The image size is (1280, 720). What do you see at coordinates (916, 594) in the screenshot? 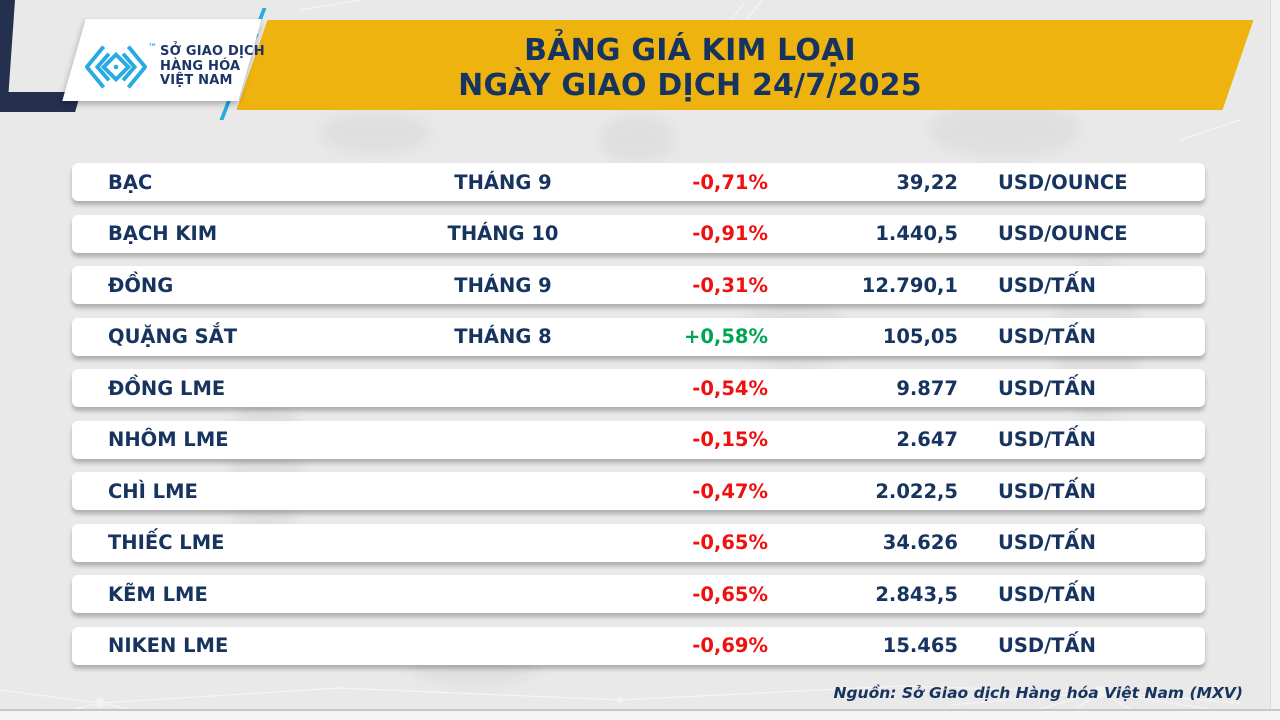
I see `price-value: 2.843,5` at bounding box center [916, 594].